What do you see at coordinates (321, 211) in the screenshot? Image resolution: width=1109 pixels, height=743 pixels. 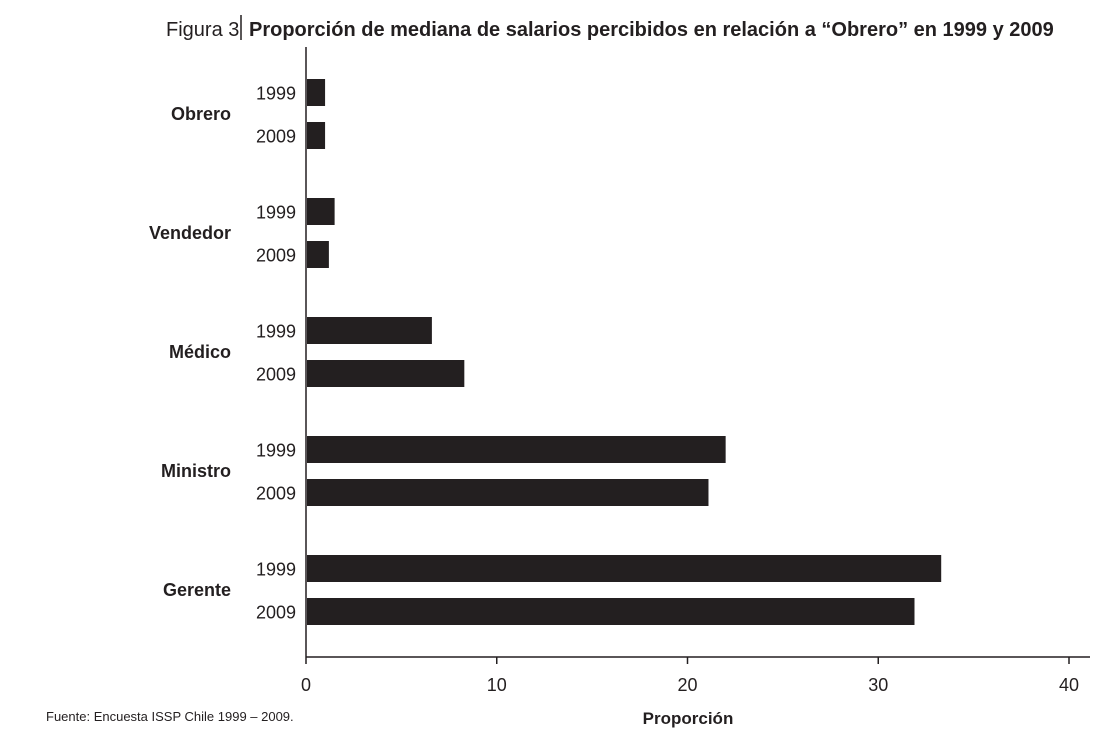 I see `bar-vendedor-1999` at bounding box center [321, 211].